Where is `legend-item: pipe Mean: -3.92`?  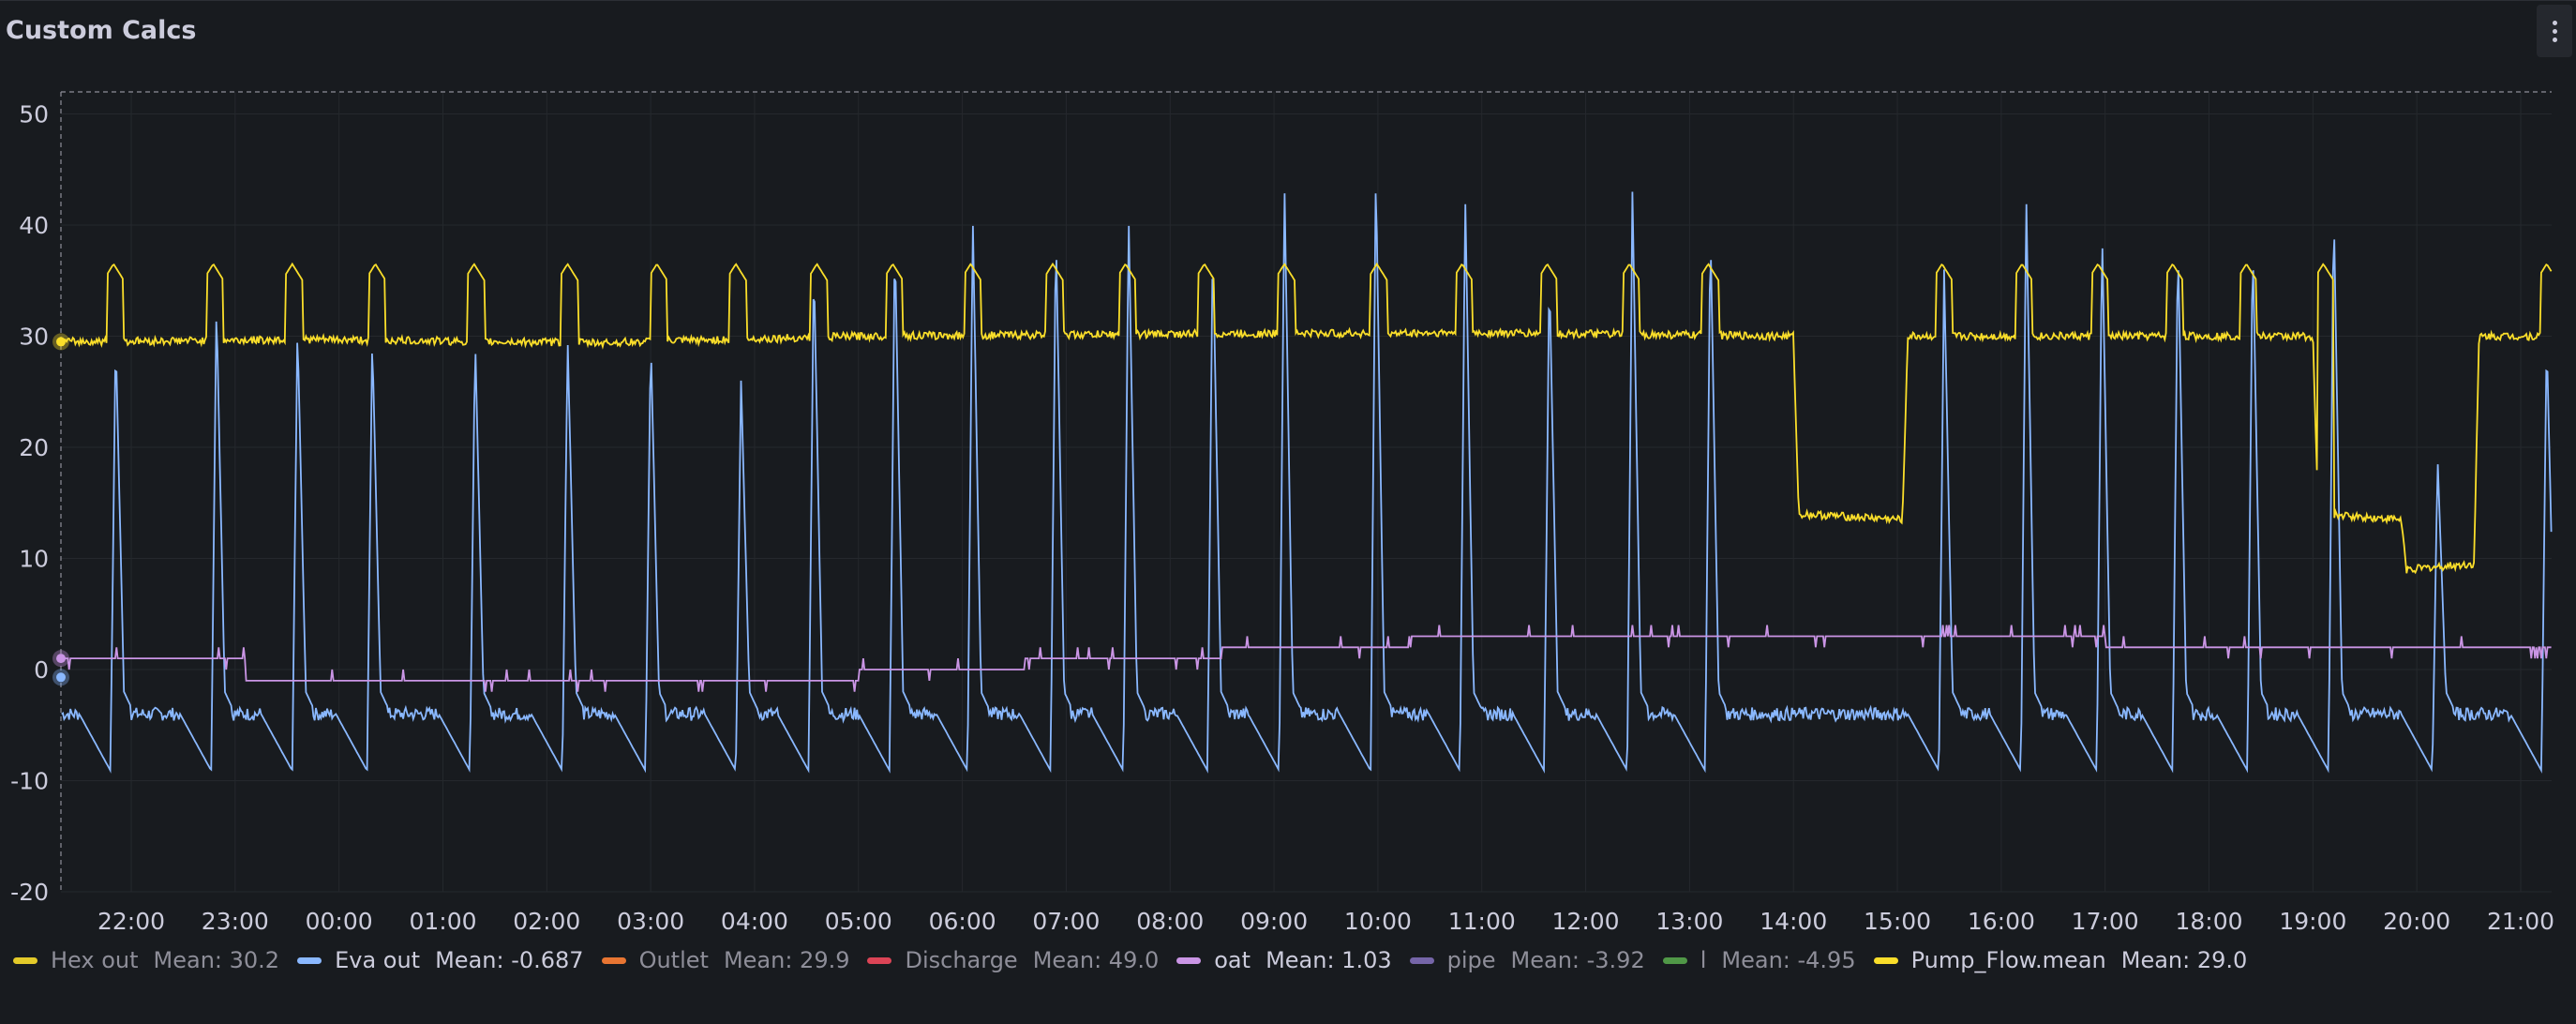
legend-item: pipe Mean: -3.92 is located at coordinates (1527, 960).